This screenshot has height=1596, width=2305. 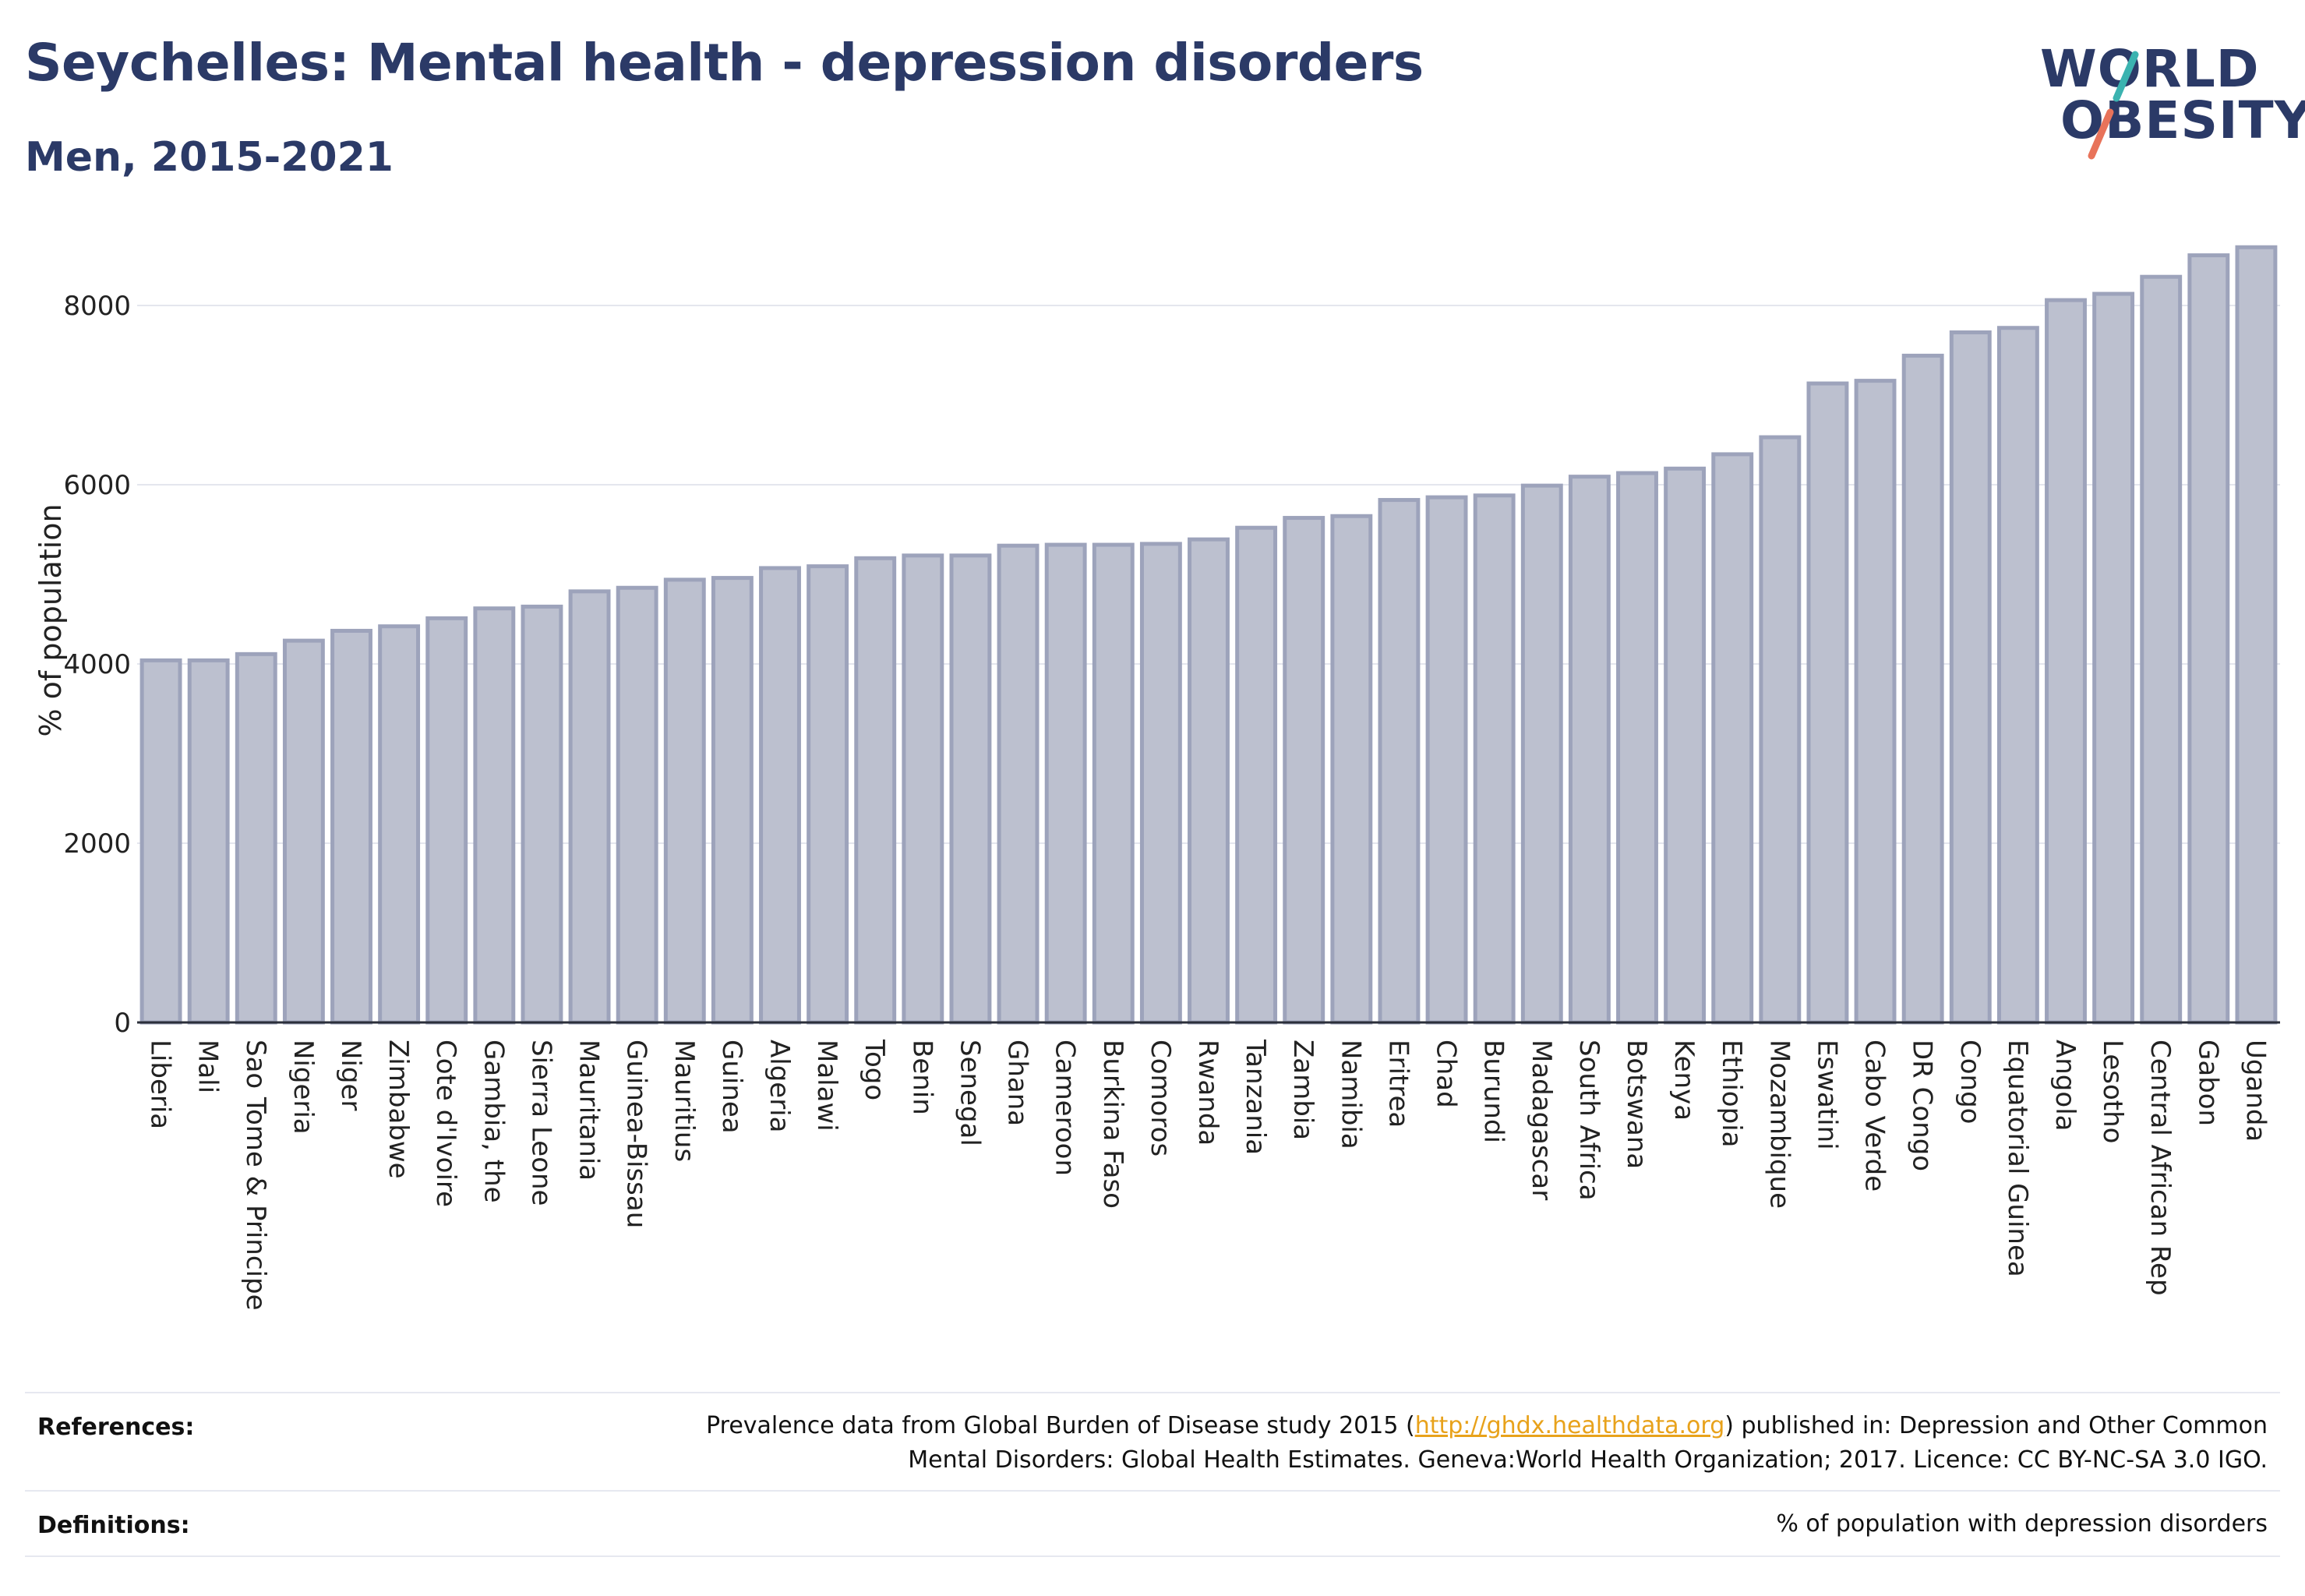 What do you see at coordinates (1875, 1116) in the screenshot?
I see `x-tick-label: Cabo Verde` at bounding box center [1875, 1116].